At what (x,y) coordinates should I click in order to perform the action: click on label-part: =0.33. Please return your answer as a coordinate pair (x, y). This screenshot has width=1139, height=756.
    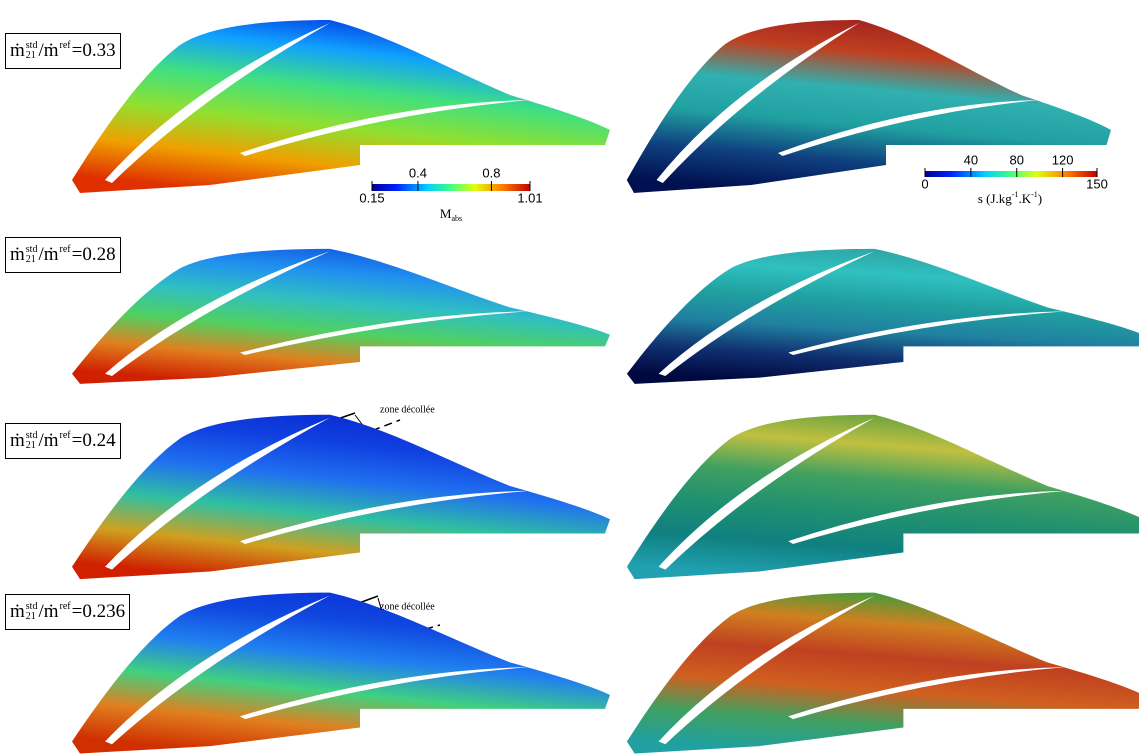
    Looking at the image, I should click on (93, 50).